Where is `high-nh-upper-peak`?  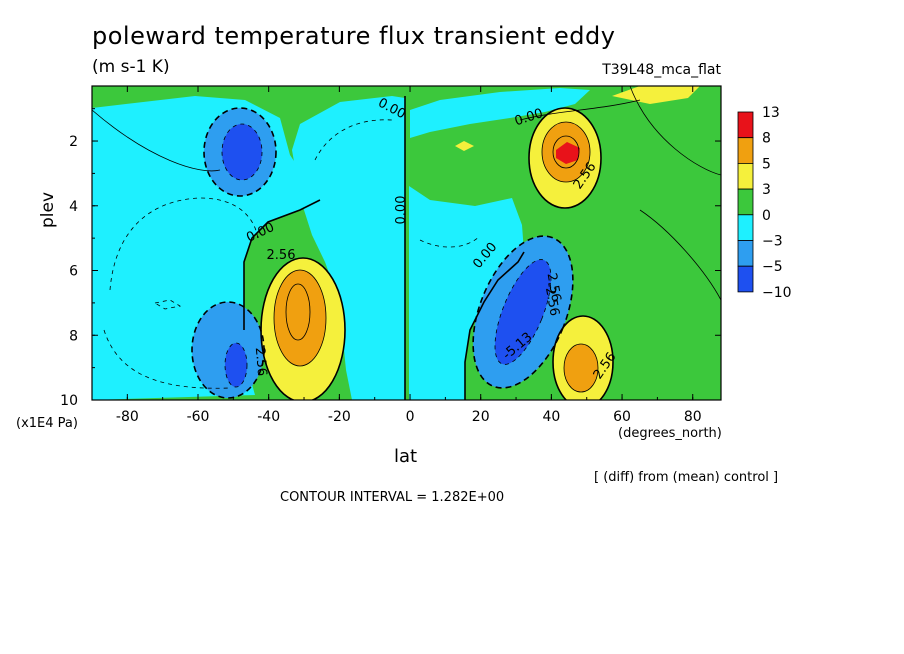 high-nh-upper-peak is located at coordinates (568, 153).